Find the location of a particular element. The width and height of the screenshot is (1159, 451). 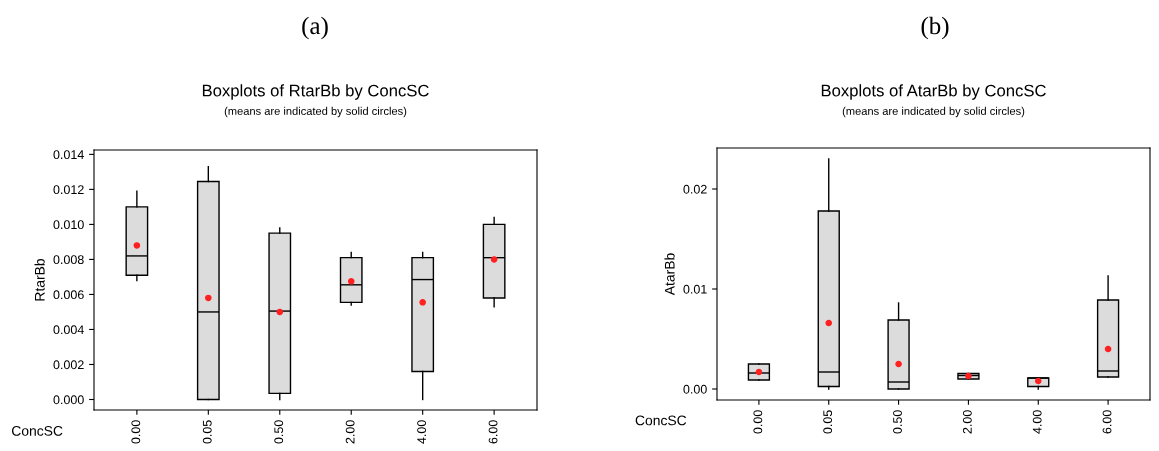

y-tick-label: 0.00 is located at coordinates (695, 389).